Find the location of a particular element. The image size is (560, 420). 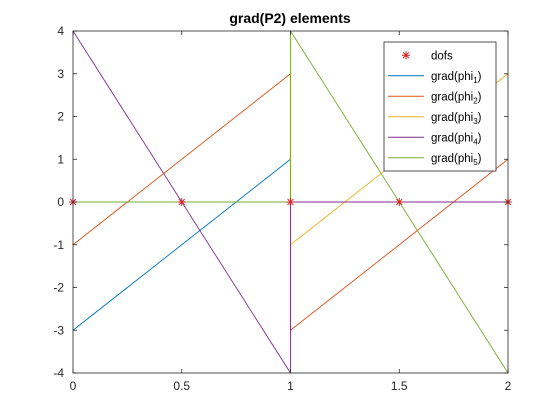

legend-entry-dofs: dofs is located at coordinates (427, 56).